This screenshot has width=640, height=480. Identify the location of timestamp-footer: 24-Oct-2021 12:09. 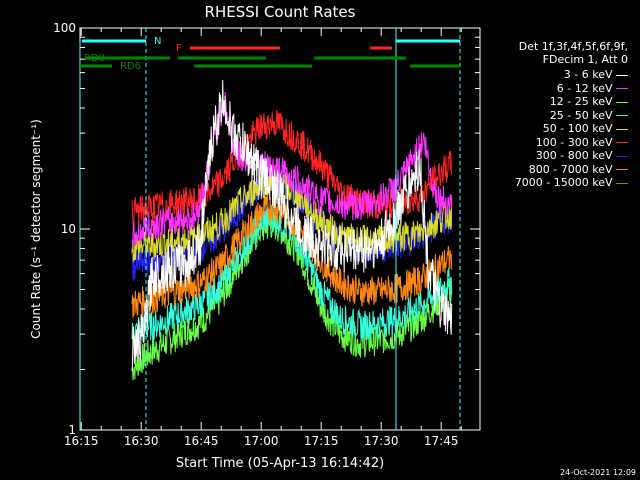
(598, 472).